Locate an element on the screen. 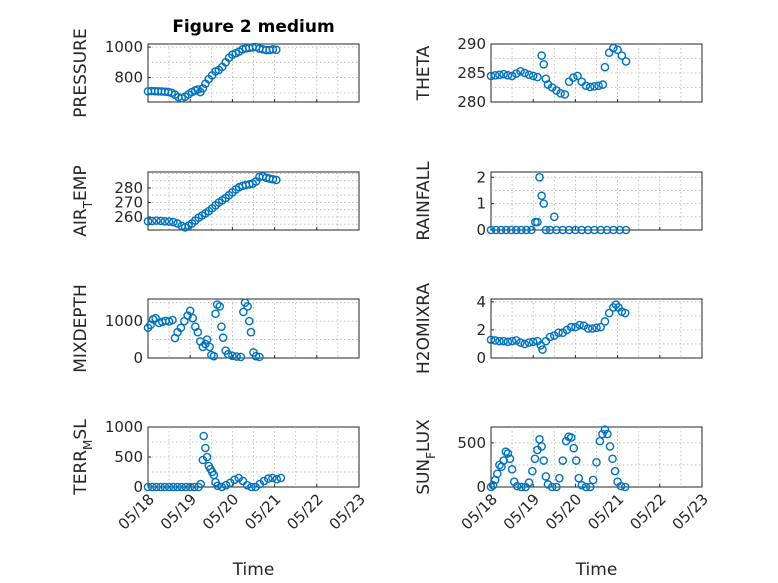  y-label-subscript: M is located at coordinates (88, 445).